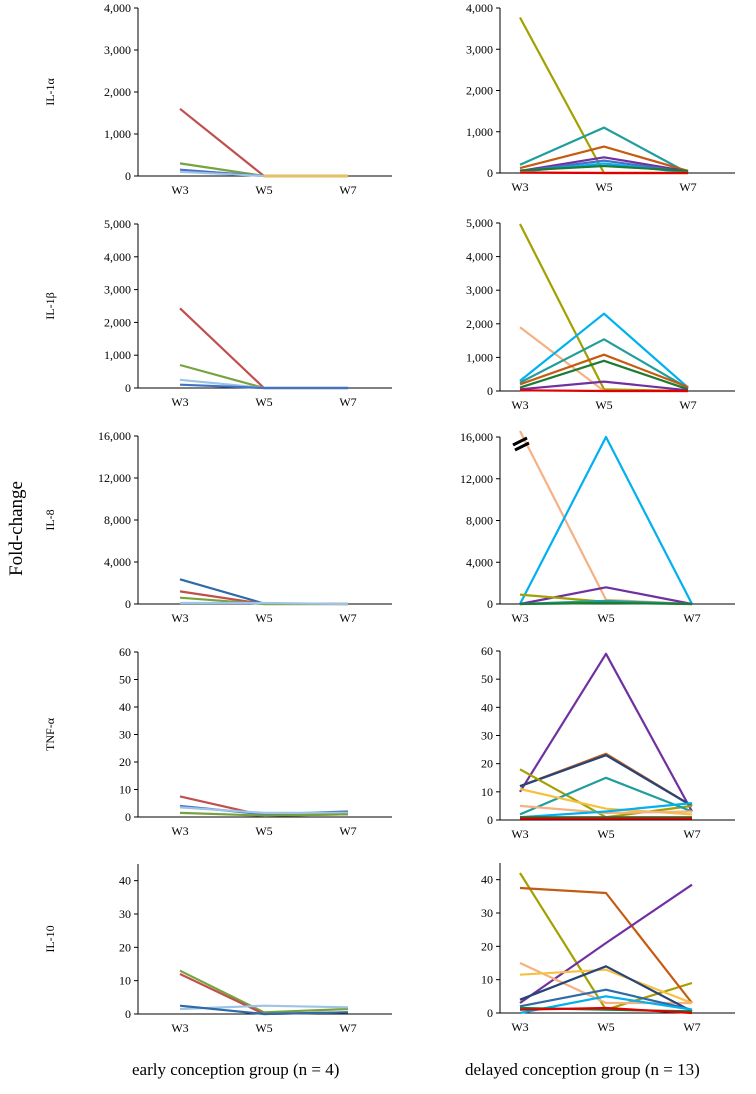 The image size is (756, 1094). I want to click on series-line-D10, so click(606, 1010).